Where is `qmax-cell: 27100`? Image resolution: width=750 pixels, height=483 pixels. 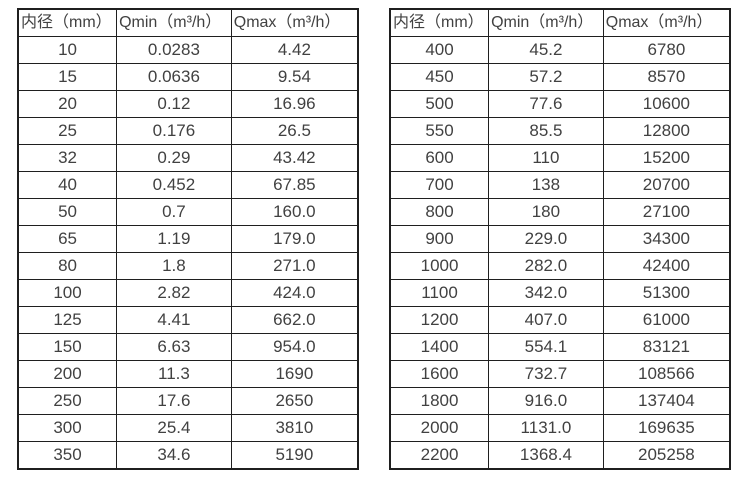
qmax-cell: 27100 is located at coordinates (666, 212).